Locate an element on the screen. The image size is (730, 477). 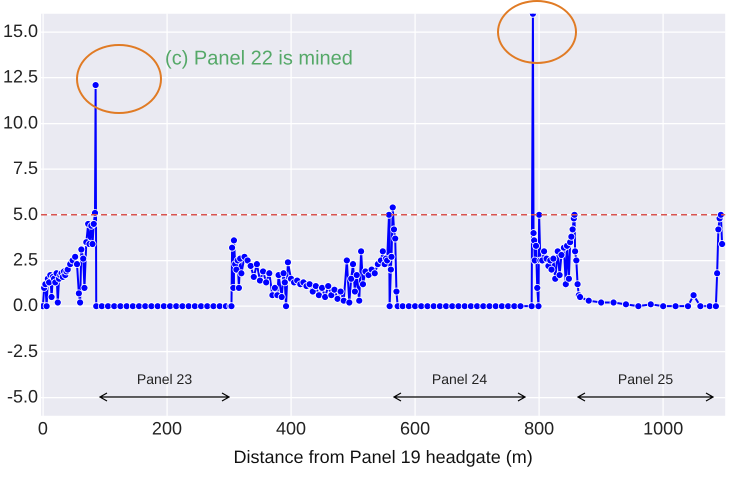
x-tick-label: 1000 is located at coordinates (663, 428).